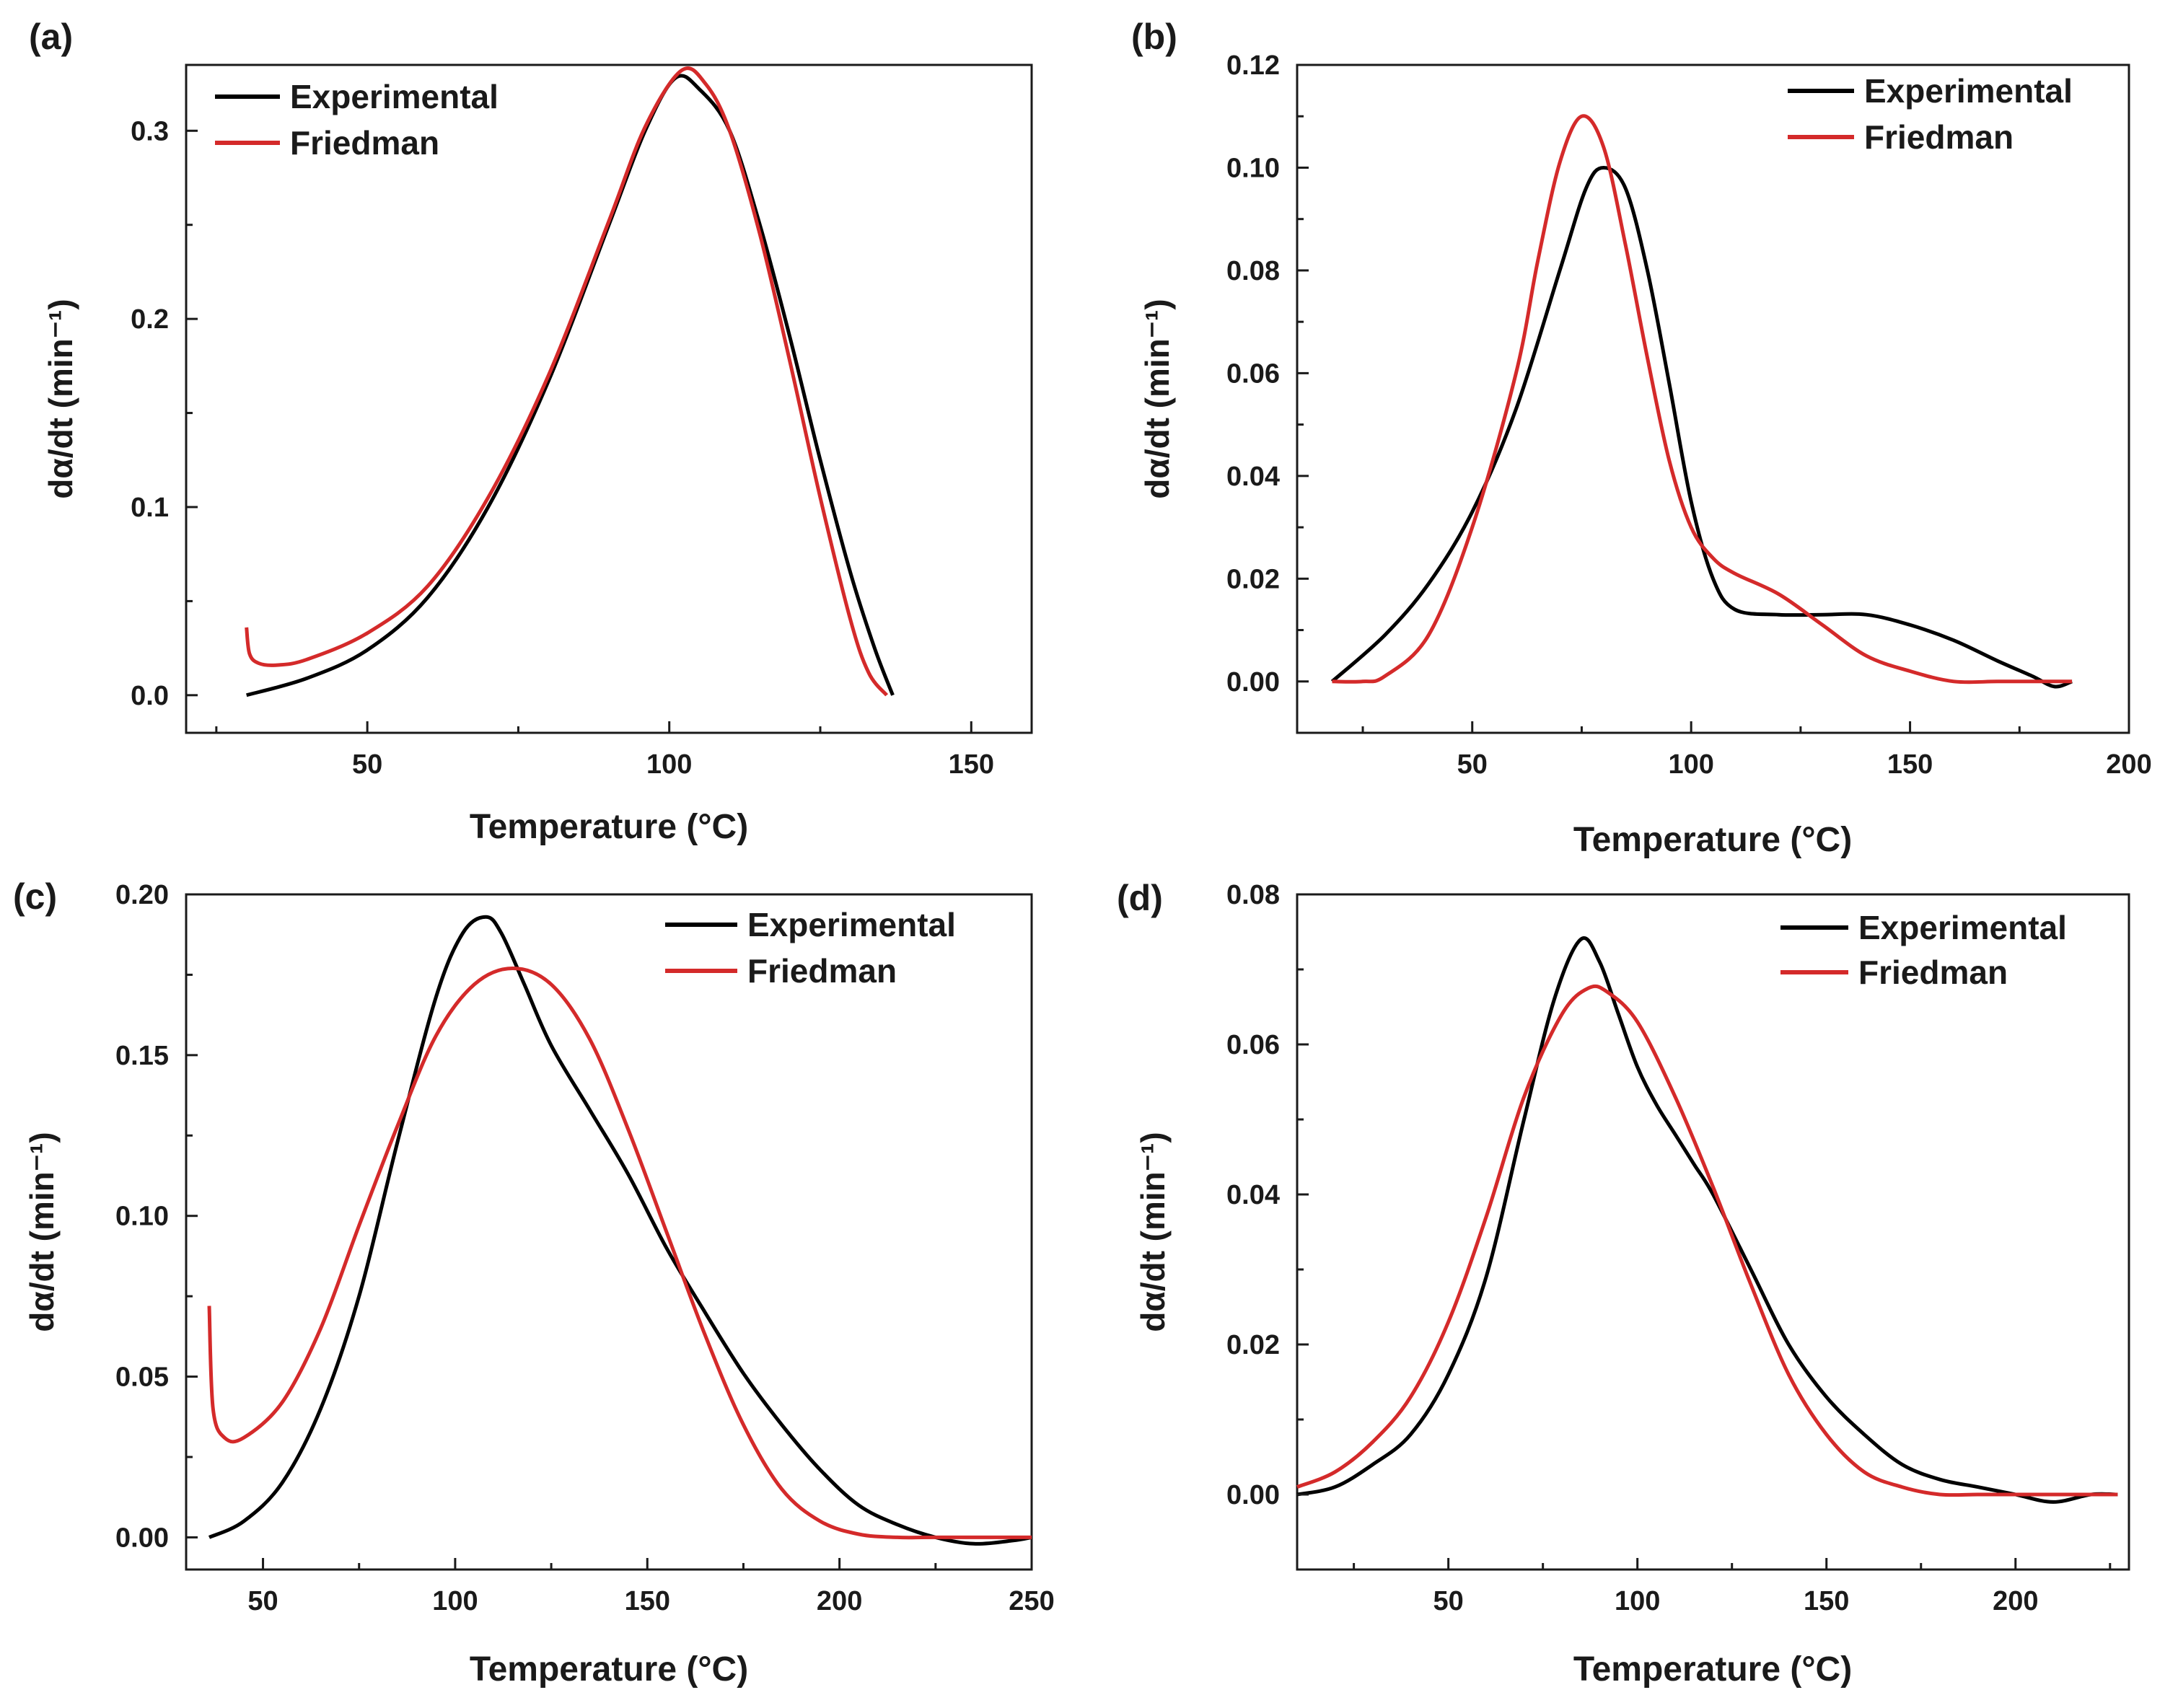 The width and height of the screenshot is (2178, 1708). Describe the element at coordinates (262, 1601) in the screenshot. I see `panel-c-xtick-50: 50` at that location.